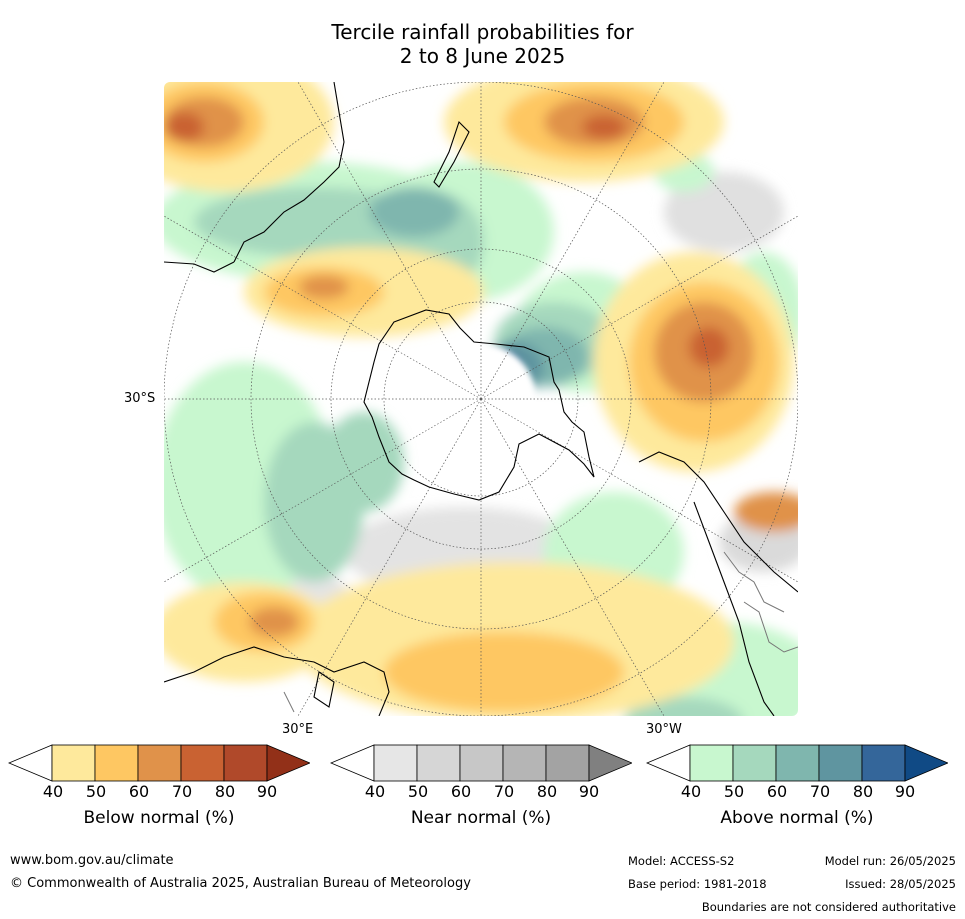 Image resolution: width=965 pixels, height=919 pixels. I want to click on below-normal-colorbar, so click(159, 763).